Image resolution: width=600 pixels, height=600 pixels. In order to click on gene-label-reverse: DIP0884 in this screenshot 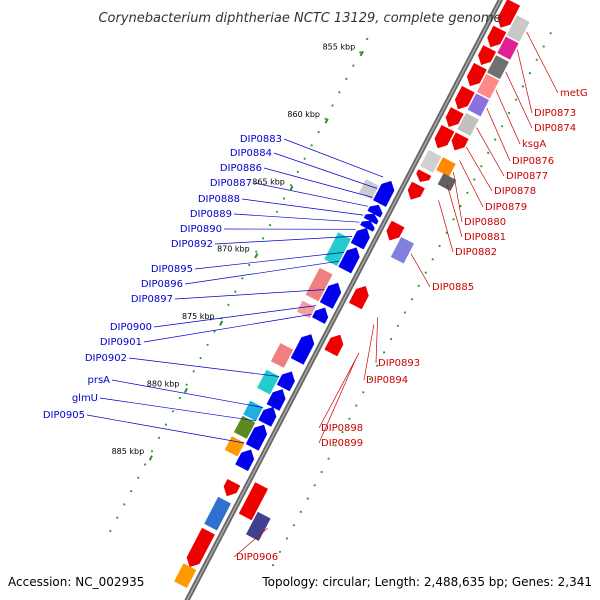, I will do `click(251, 153)`.